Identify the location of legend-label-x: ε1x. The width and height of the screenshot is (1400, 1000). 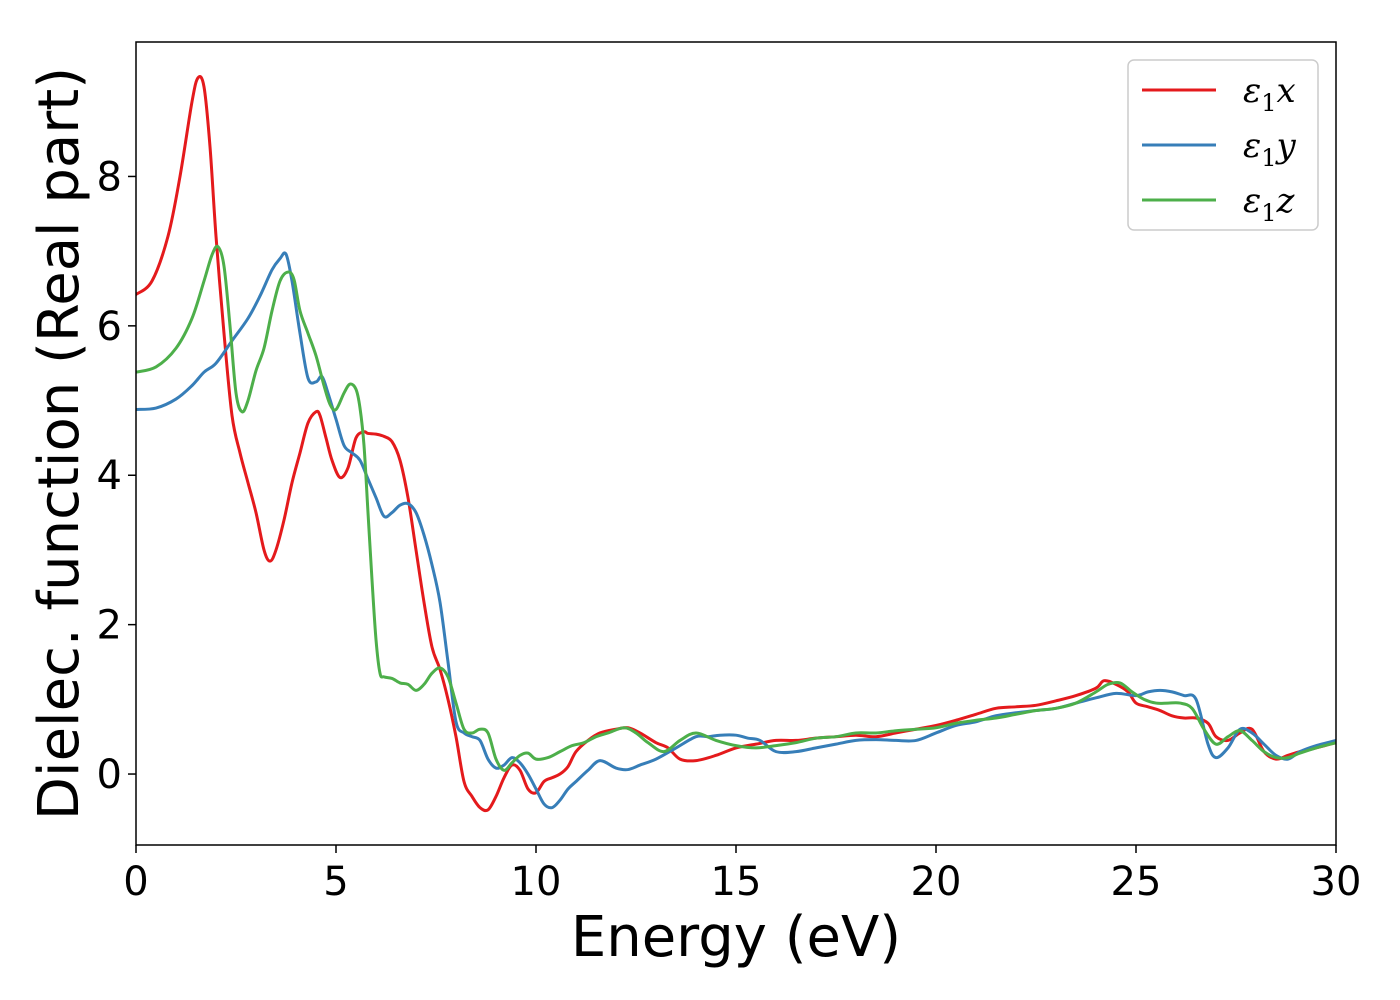
(1269, 94).